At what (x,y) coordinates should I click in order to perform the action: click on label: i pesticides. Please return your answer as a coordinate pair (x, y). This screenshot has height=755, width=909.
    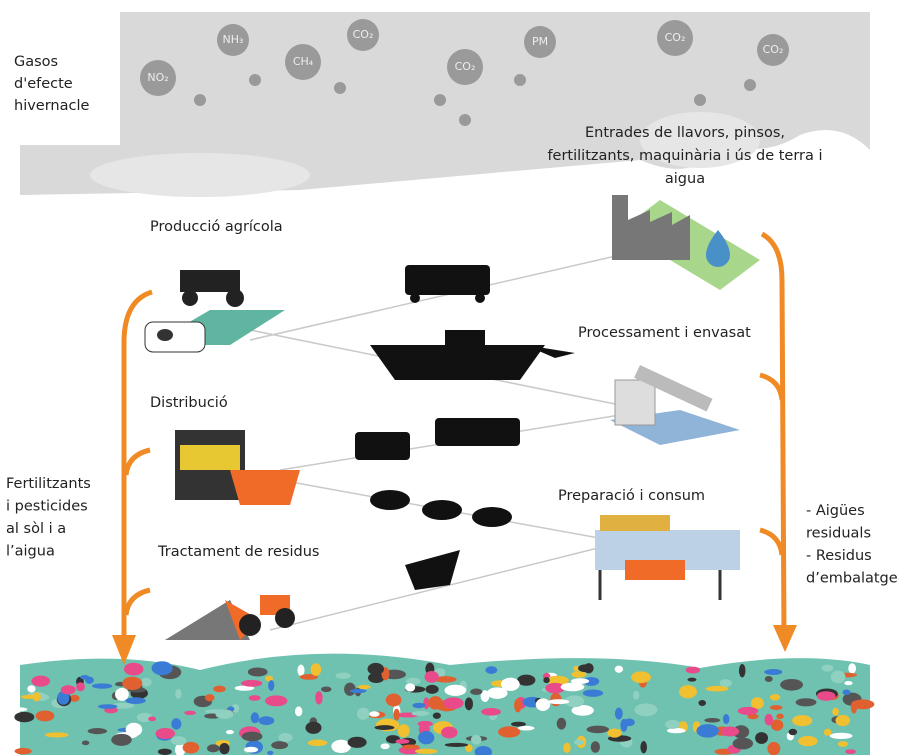
    Looking at the image, I should click on (47, 507).